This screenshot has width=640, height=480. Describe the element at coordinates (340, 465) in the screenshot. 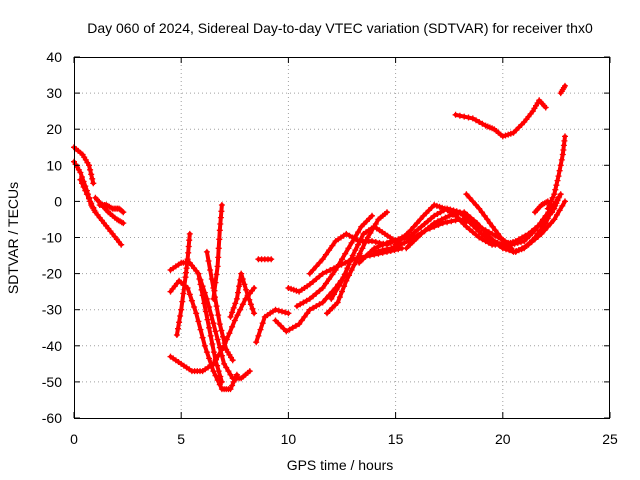

I see `x-axis-label: GPS time / hours` at that location.